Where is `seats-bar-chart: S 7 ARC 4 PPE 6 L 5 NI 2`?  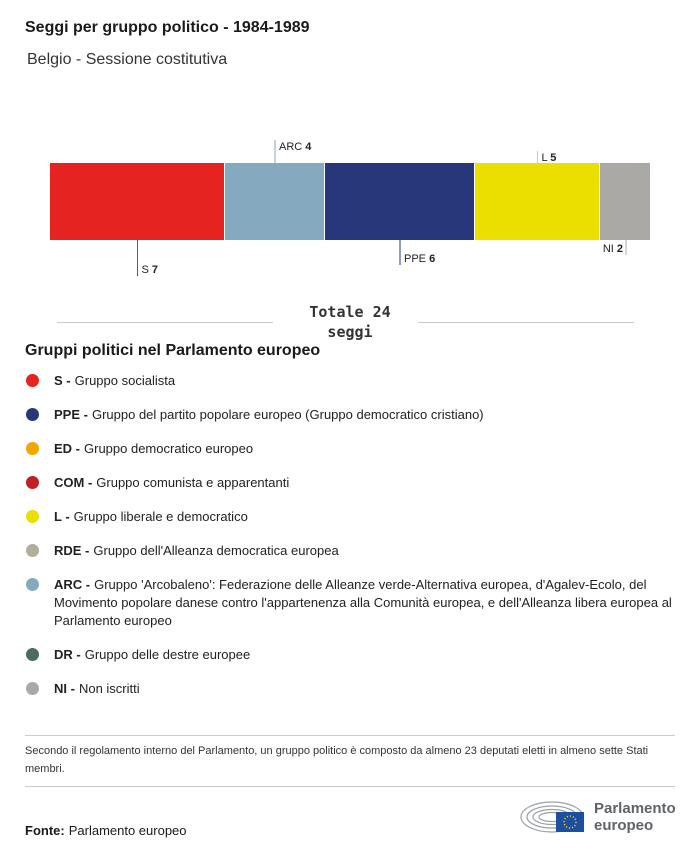
seats-bar-chart: S 7 ARC 4 PPE 6 L 5 NI 2 is located at coordinates (350, 208).